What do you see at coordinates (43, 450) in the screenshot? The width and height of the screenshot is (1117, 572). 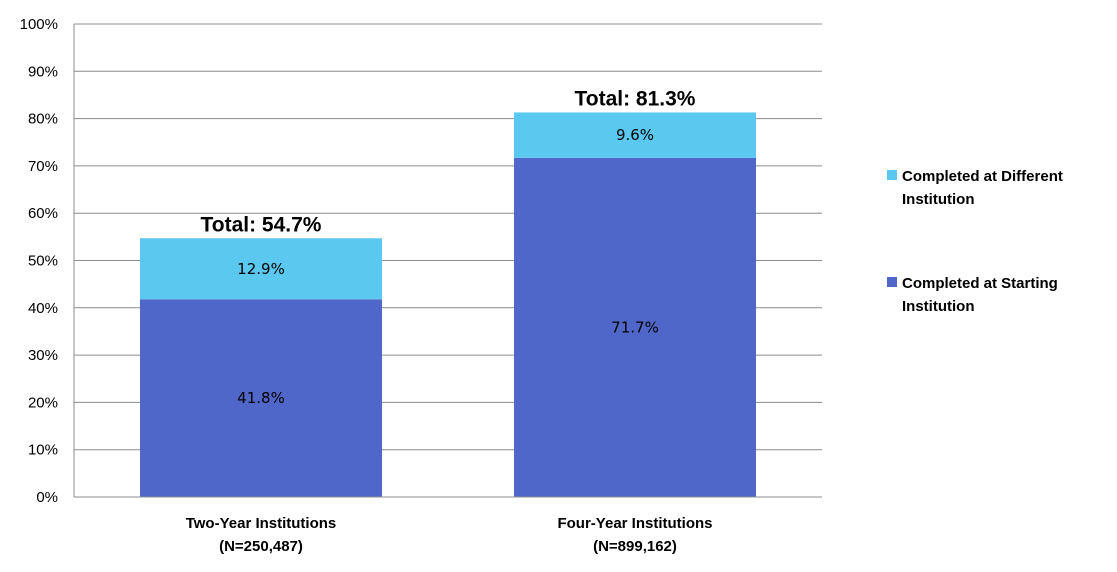 I see `y-tick-label: 10%` at bounding box center [43, 450].